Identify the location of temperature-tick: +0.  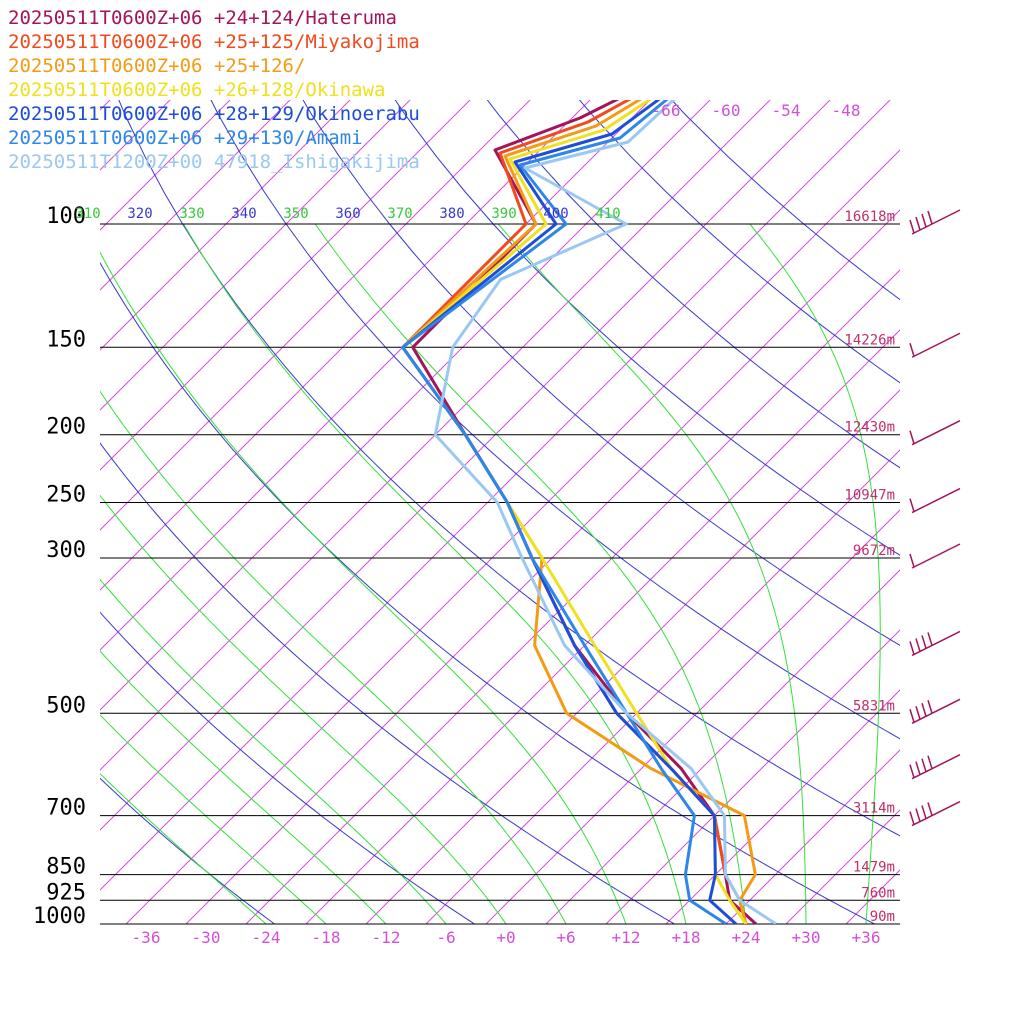
(505, 937).